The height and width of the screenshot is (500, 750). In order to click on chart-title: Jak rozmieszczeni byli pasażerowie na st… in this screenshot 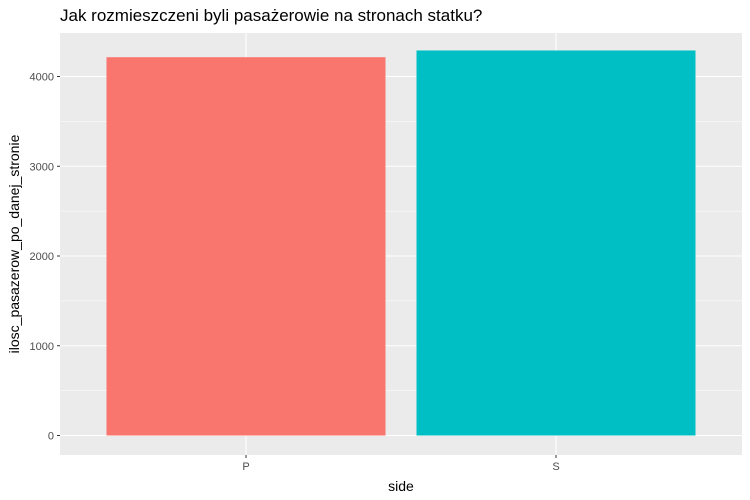, I will do `click(271, 15)`.